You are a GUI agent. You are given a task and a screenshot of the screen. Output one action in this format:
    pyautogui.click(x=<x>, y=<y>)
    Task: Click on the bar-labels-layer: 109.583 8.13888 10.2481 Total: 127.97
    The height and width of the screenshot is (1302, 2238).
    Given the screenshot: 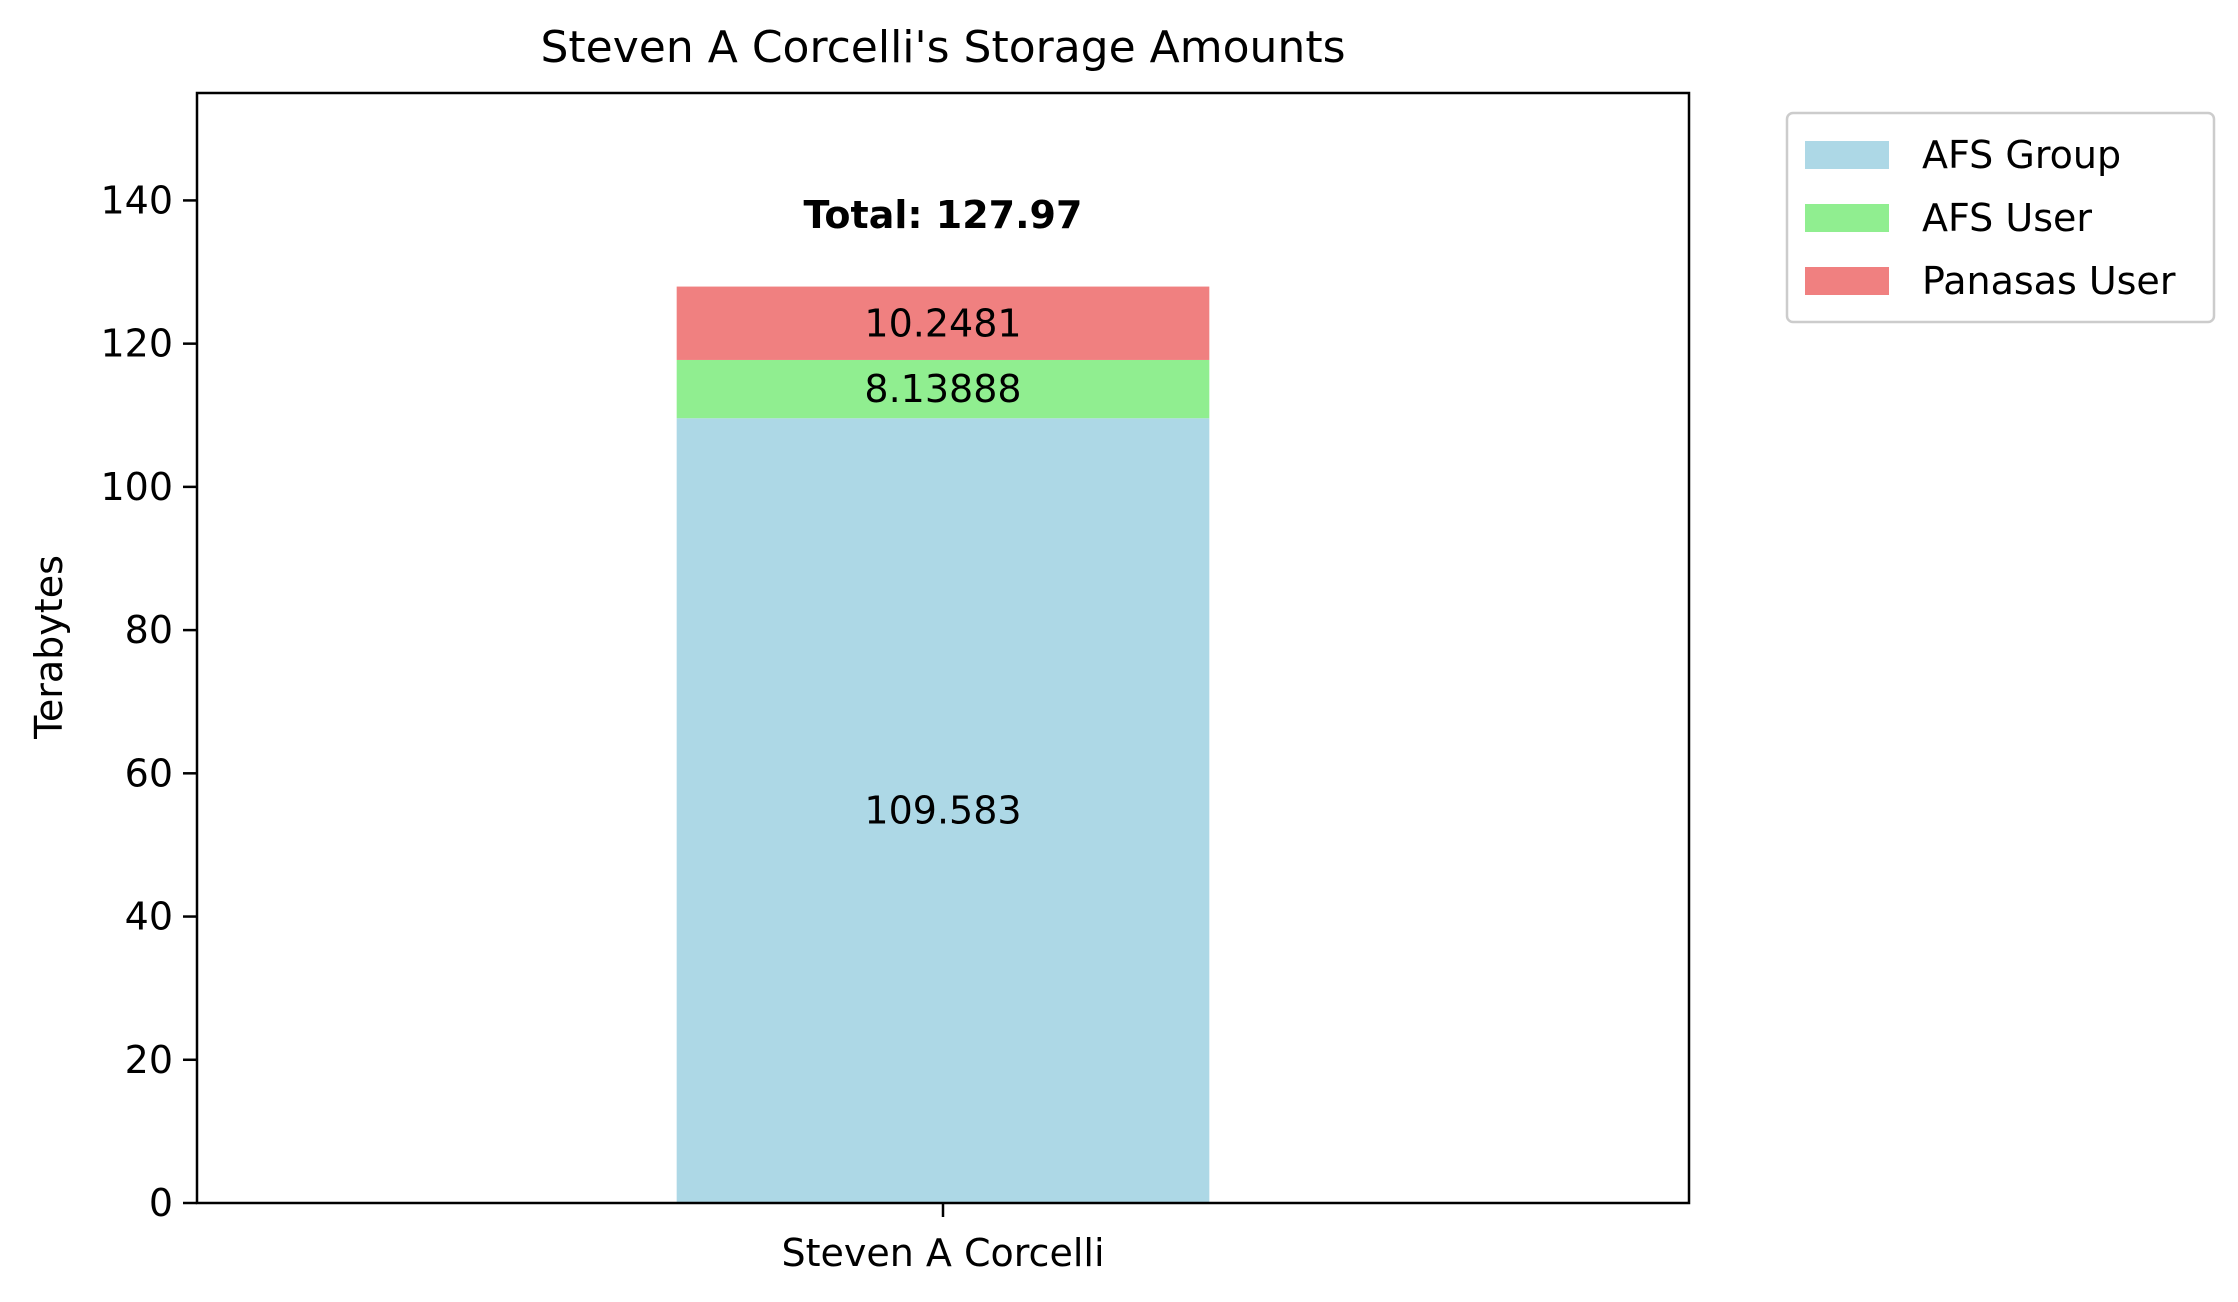 What is the action you would take?
    pyautogui.click(x=943, y=513)
    